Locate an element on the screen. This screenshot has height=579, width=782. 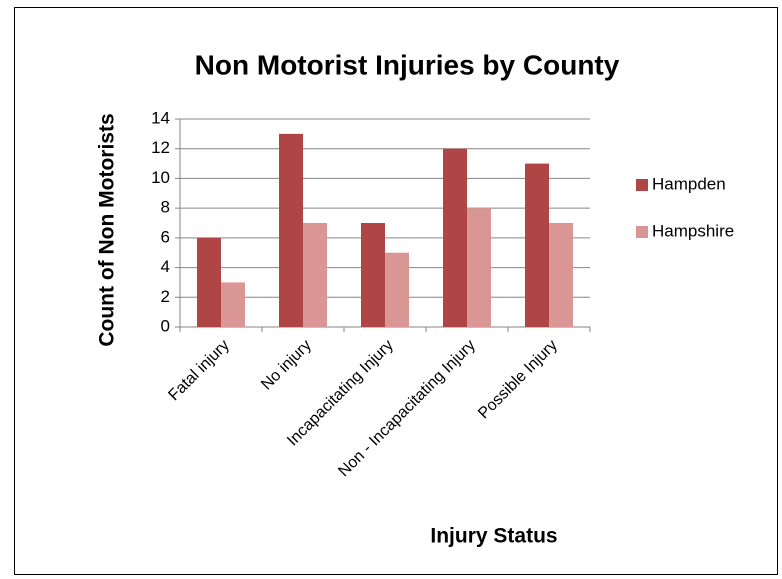
y-tick-label: 12 is located at coordinates (160, 147).